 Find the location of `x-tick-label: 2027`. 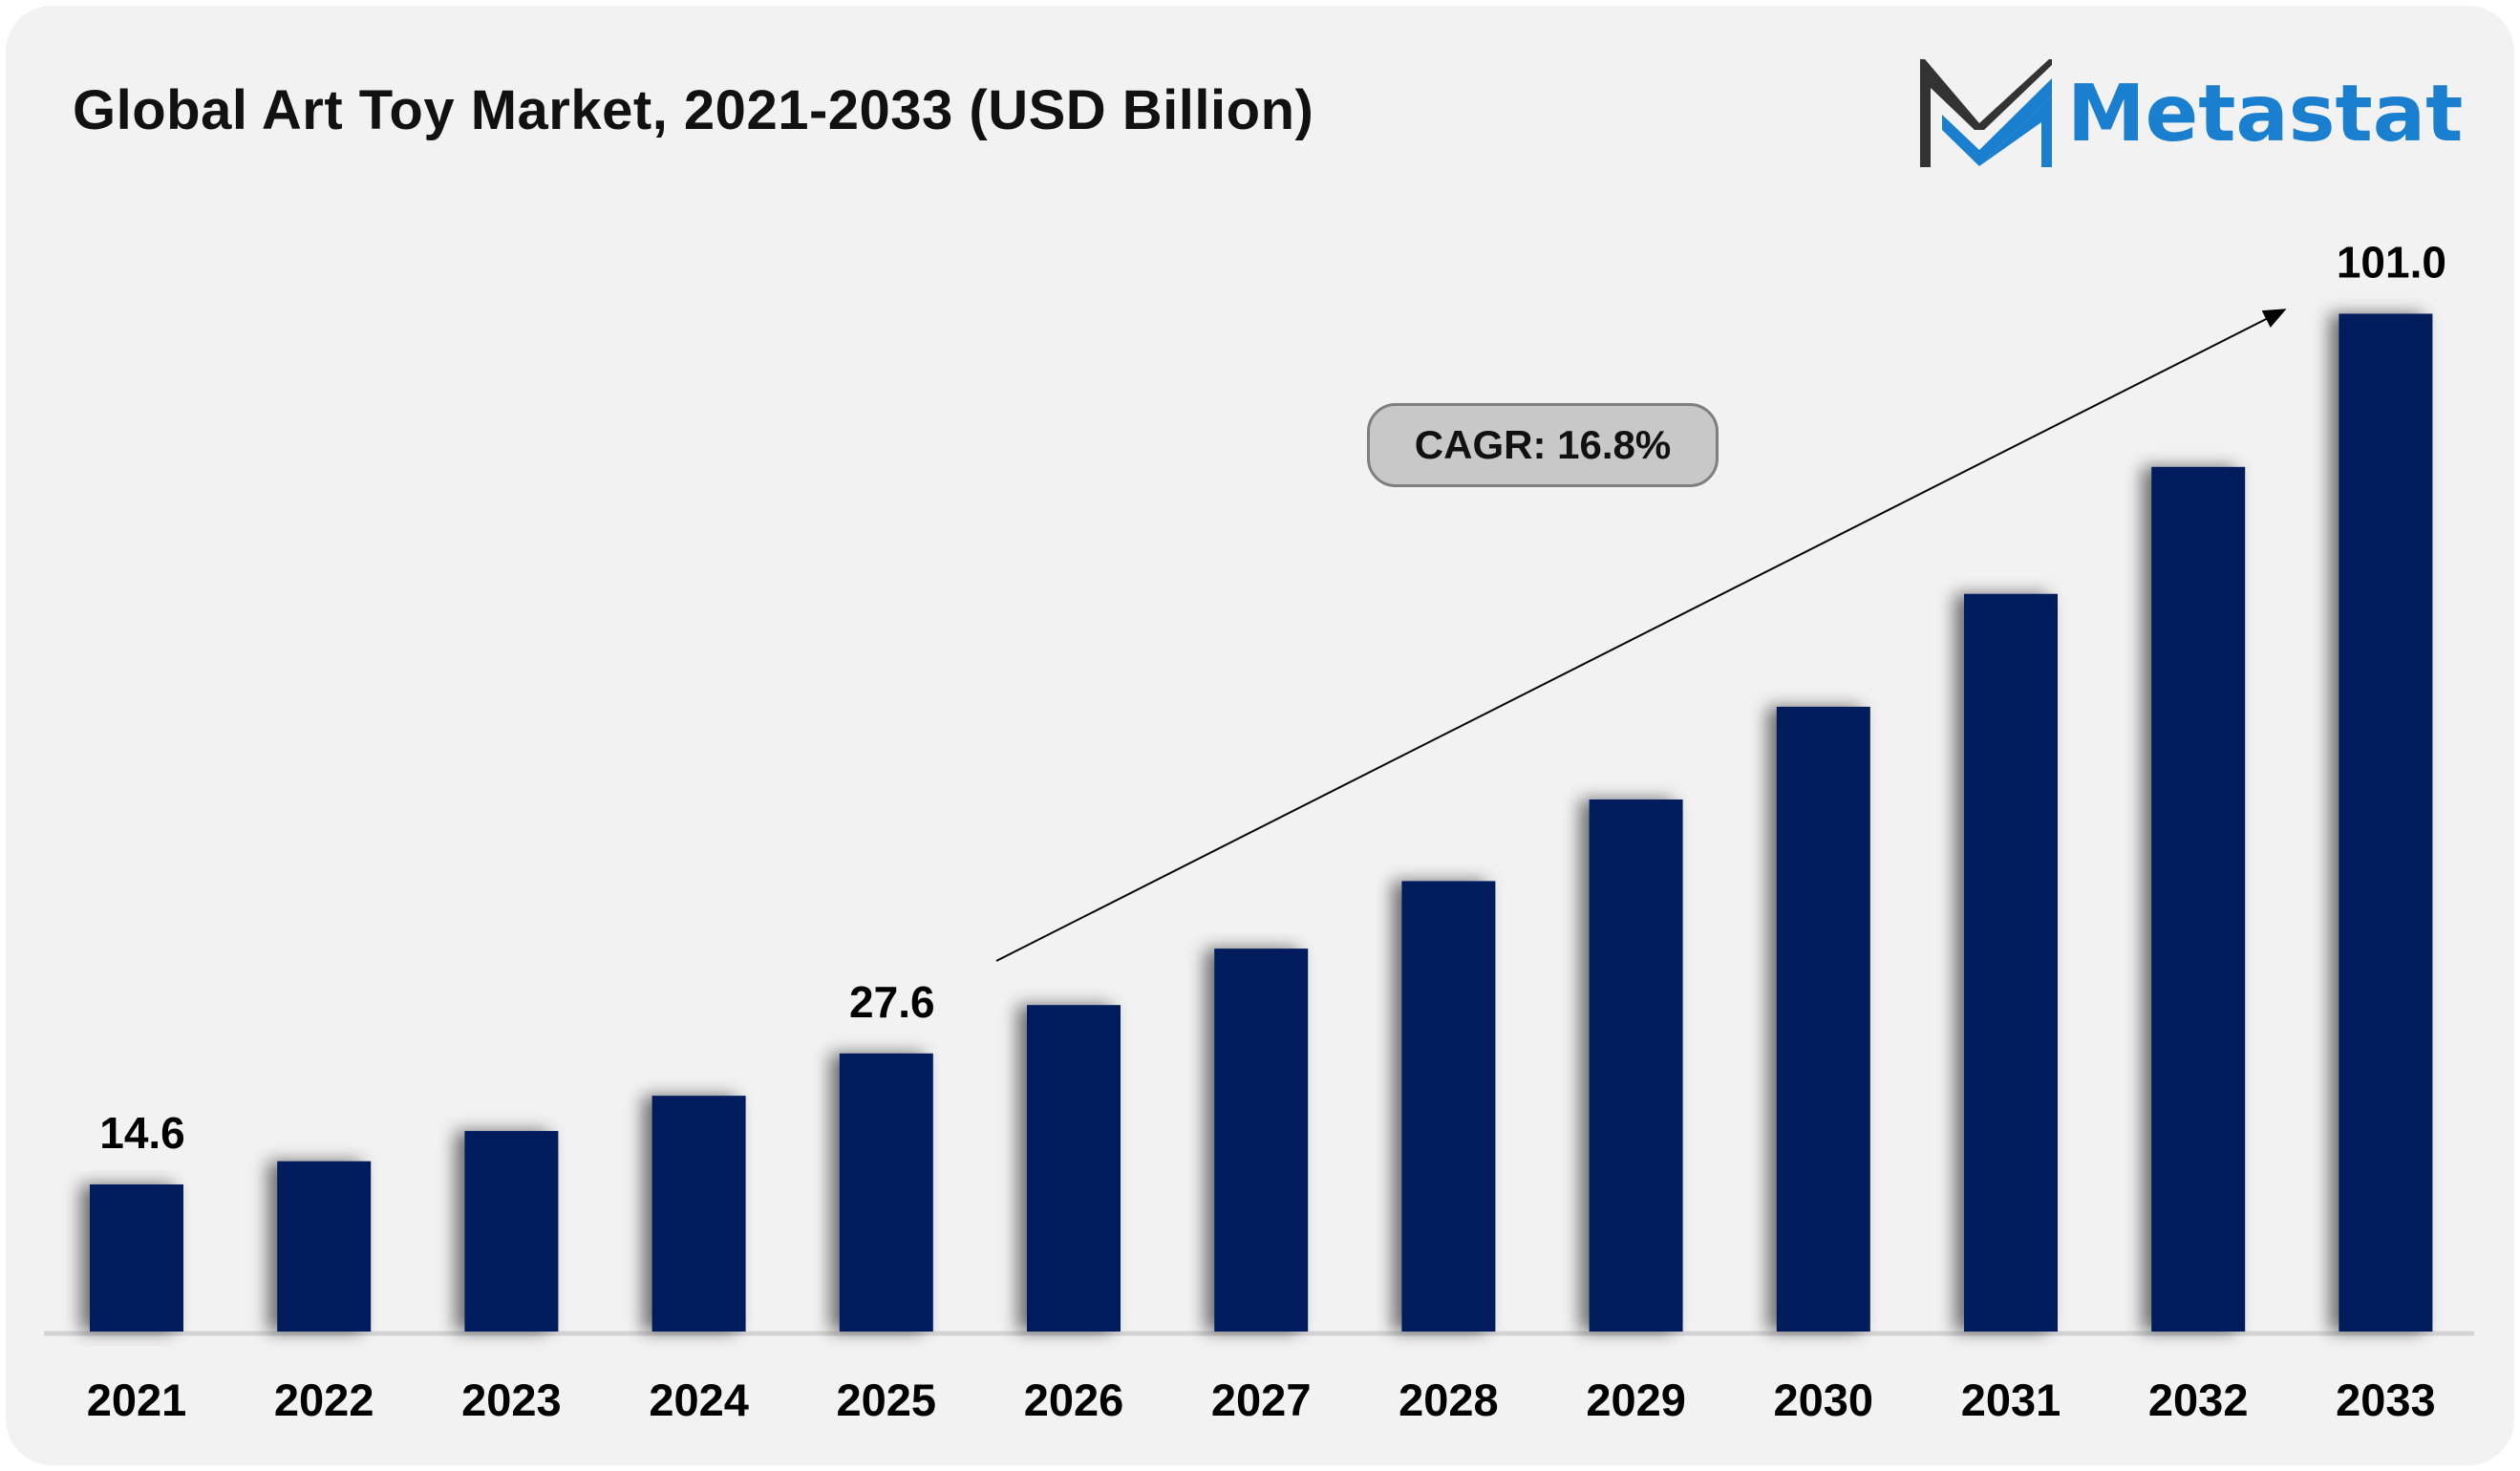

x-tick-label: 2027 is located at coordinates (1261, 1400).